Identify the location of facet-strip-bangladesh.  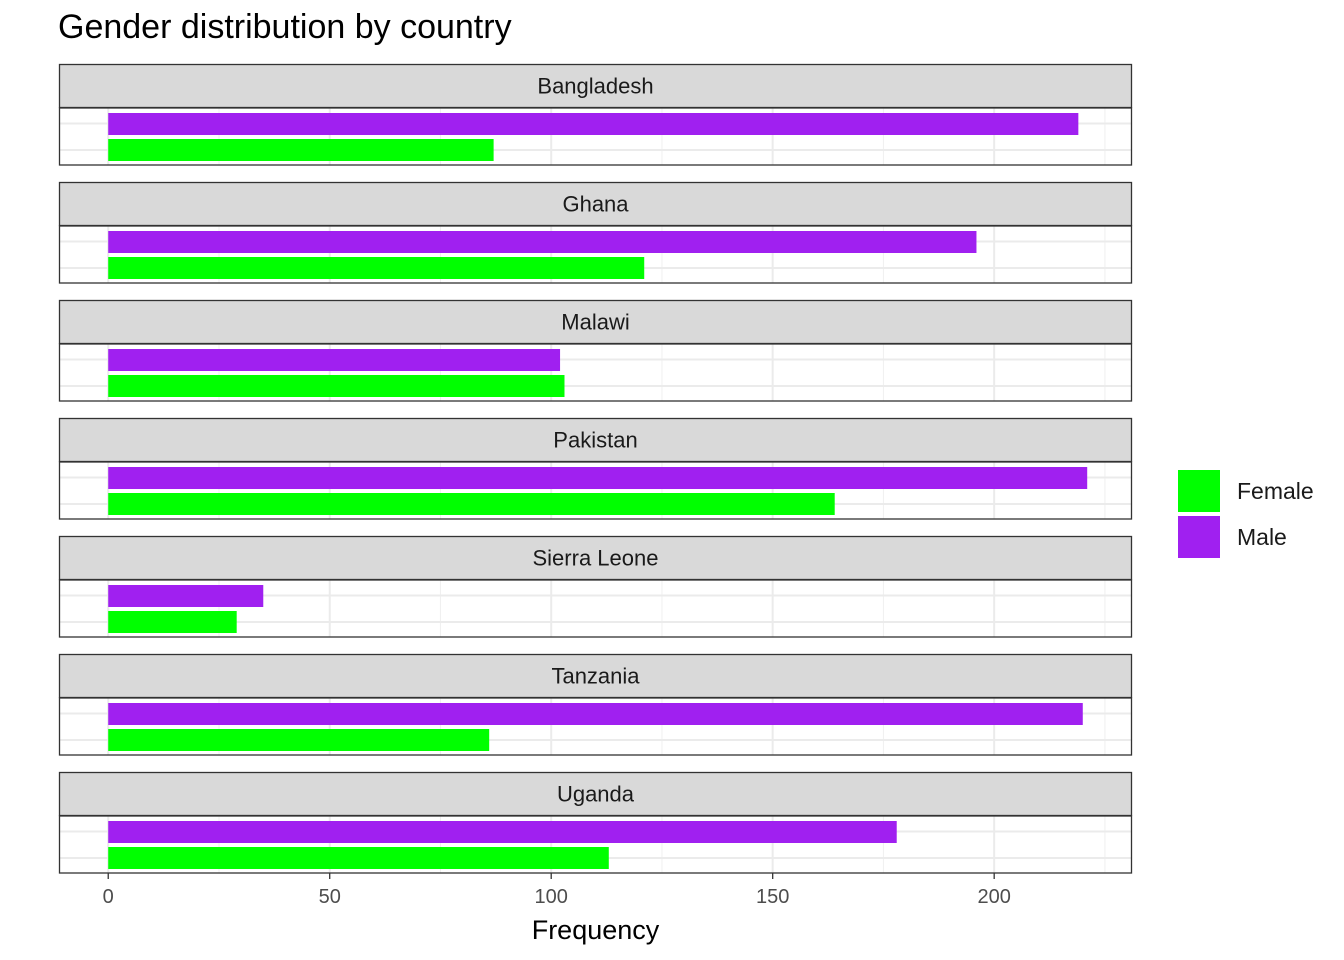
(595, 86).